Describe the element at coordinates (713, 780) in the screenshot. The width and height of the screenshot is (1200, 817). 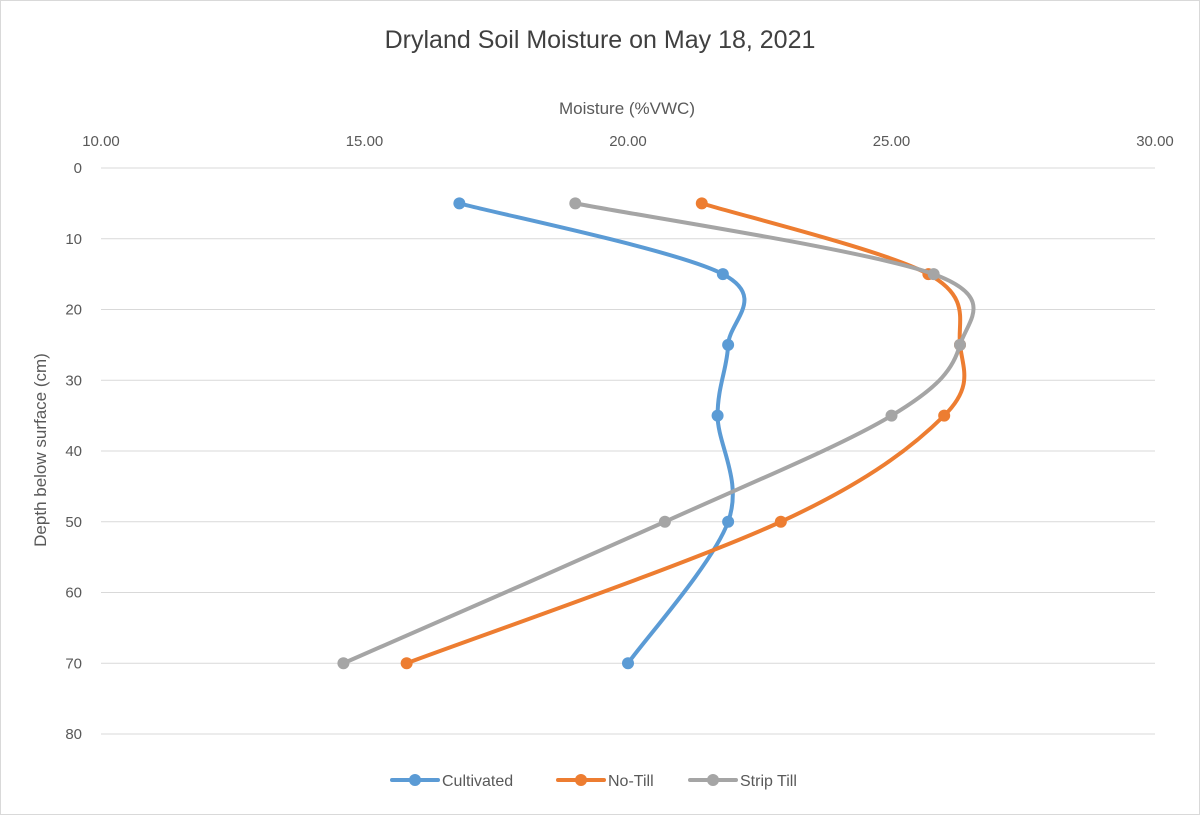
I see `legend-marker-strip-till` at that location.